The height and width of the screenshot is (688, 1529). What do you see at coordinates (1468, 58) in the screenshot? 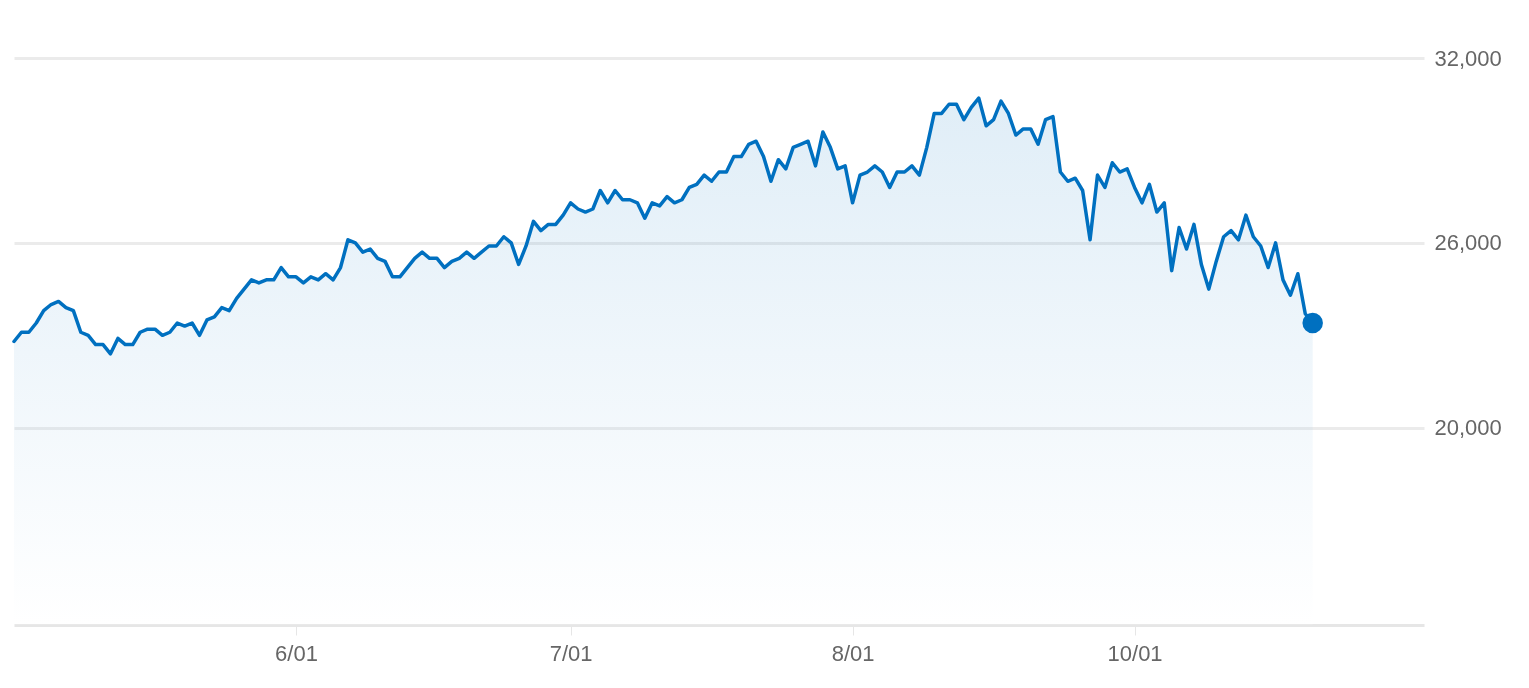
I see `y-tick-label: 32,000` at bounding box center [1468, 58].